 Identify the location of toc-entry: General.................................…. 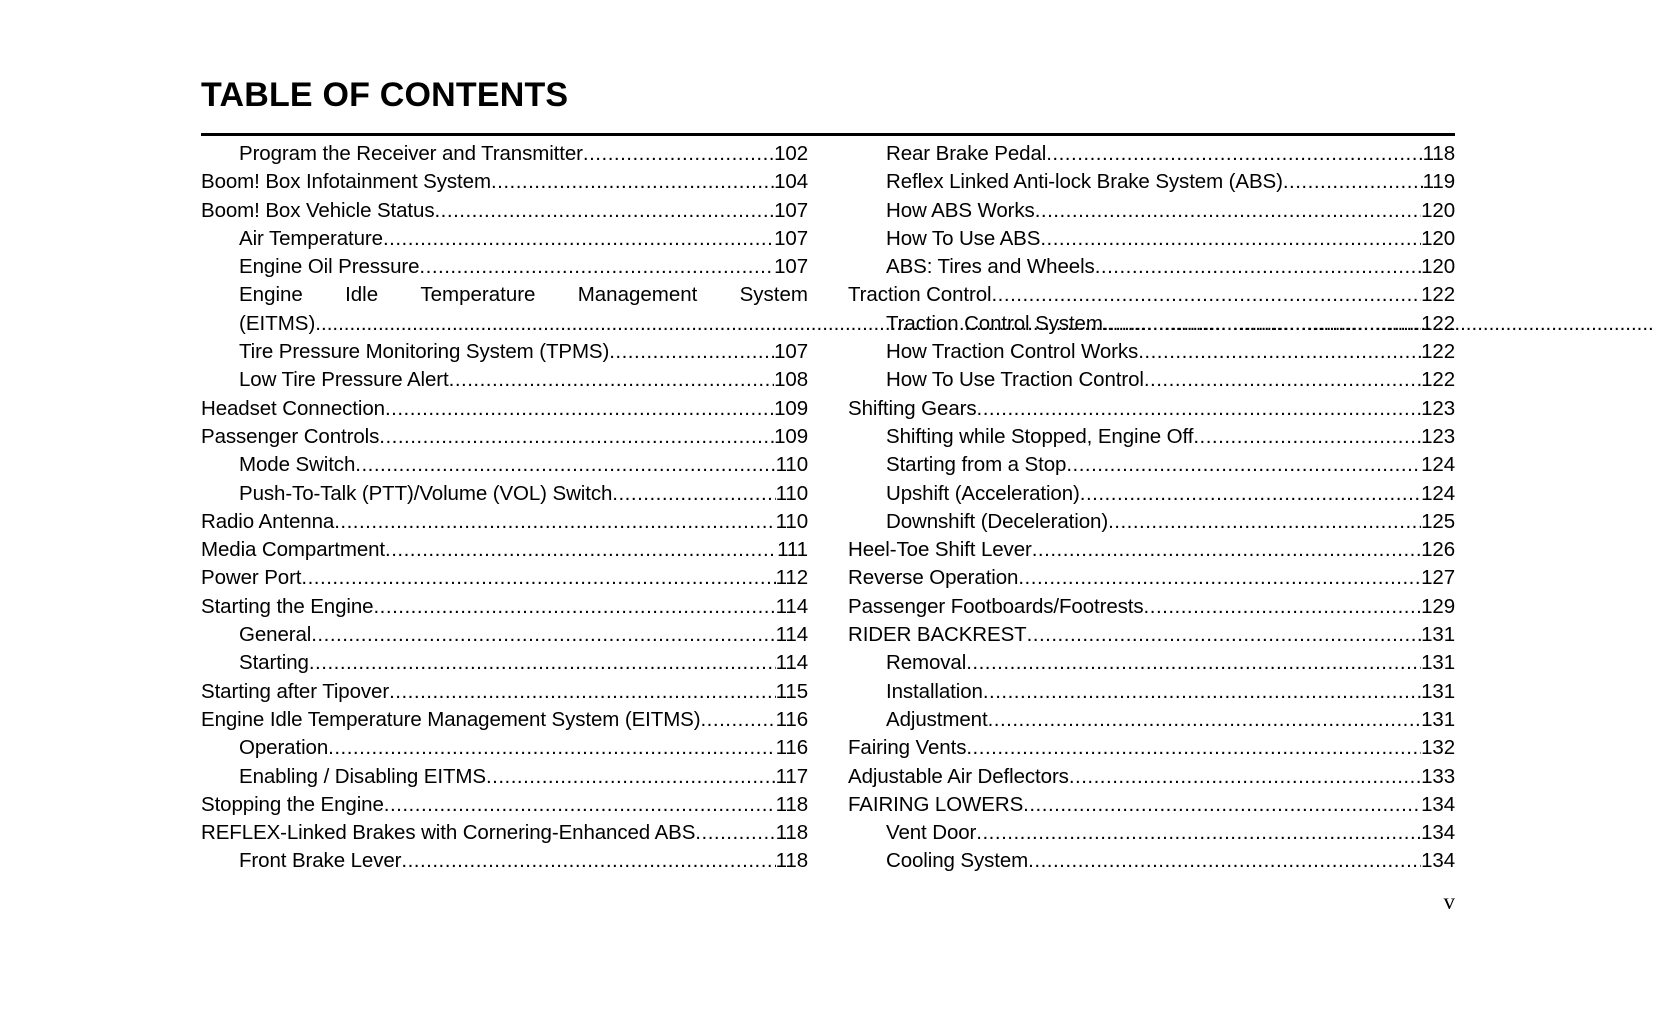
(504, 635).